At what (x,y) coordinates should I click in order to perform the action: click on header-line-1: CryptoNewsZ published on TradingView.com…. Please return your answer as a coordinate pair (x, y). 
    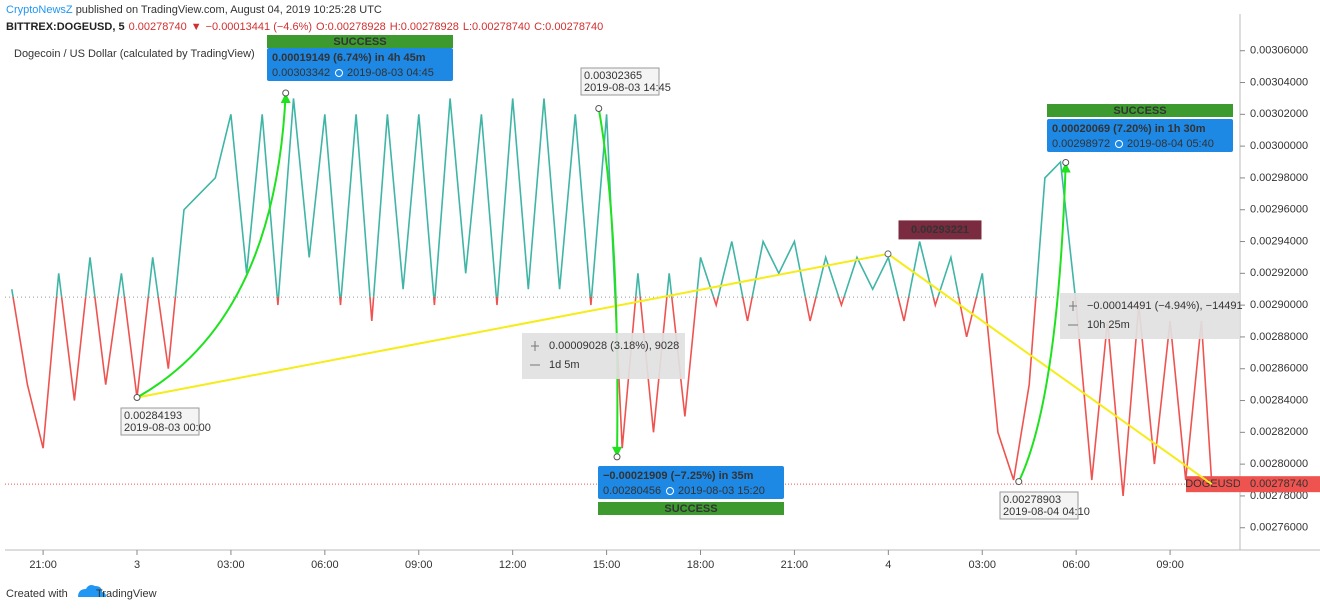
    Looking at the image, I should click on (194, 10).